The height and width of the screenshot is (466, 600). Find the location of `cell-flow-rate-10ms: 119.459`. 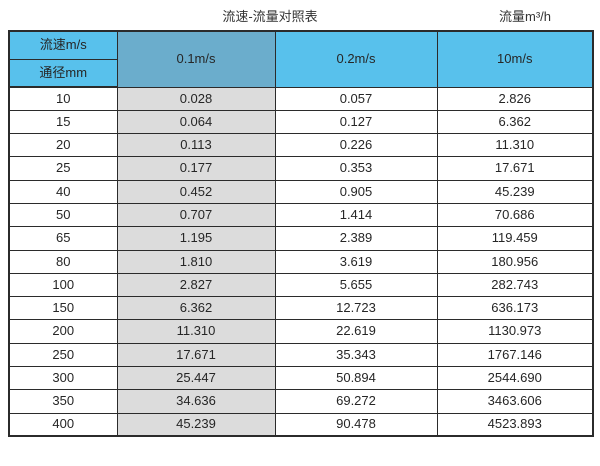

cell-flow-rate-10ms: 119.459 is located at coordinates (515, 238).